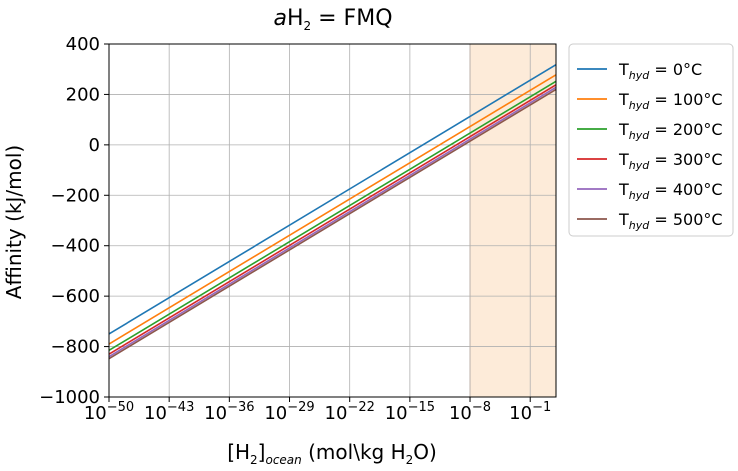 This screenshot has width=738, height=471. I want to click on chart-title: aH2 = FMQ, so click(332, 19).